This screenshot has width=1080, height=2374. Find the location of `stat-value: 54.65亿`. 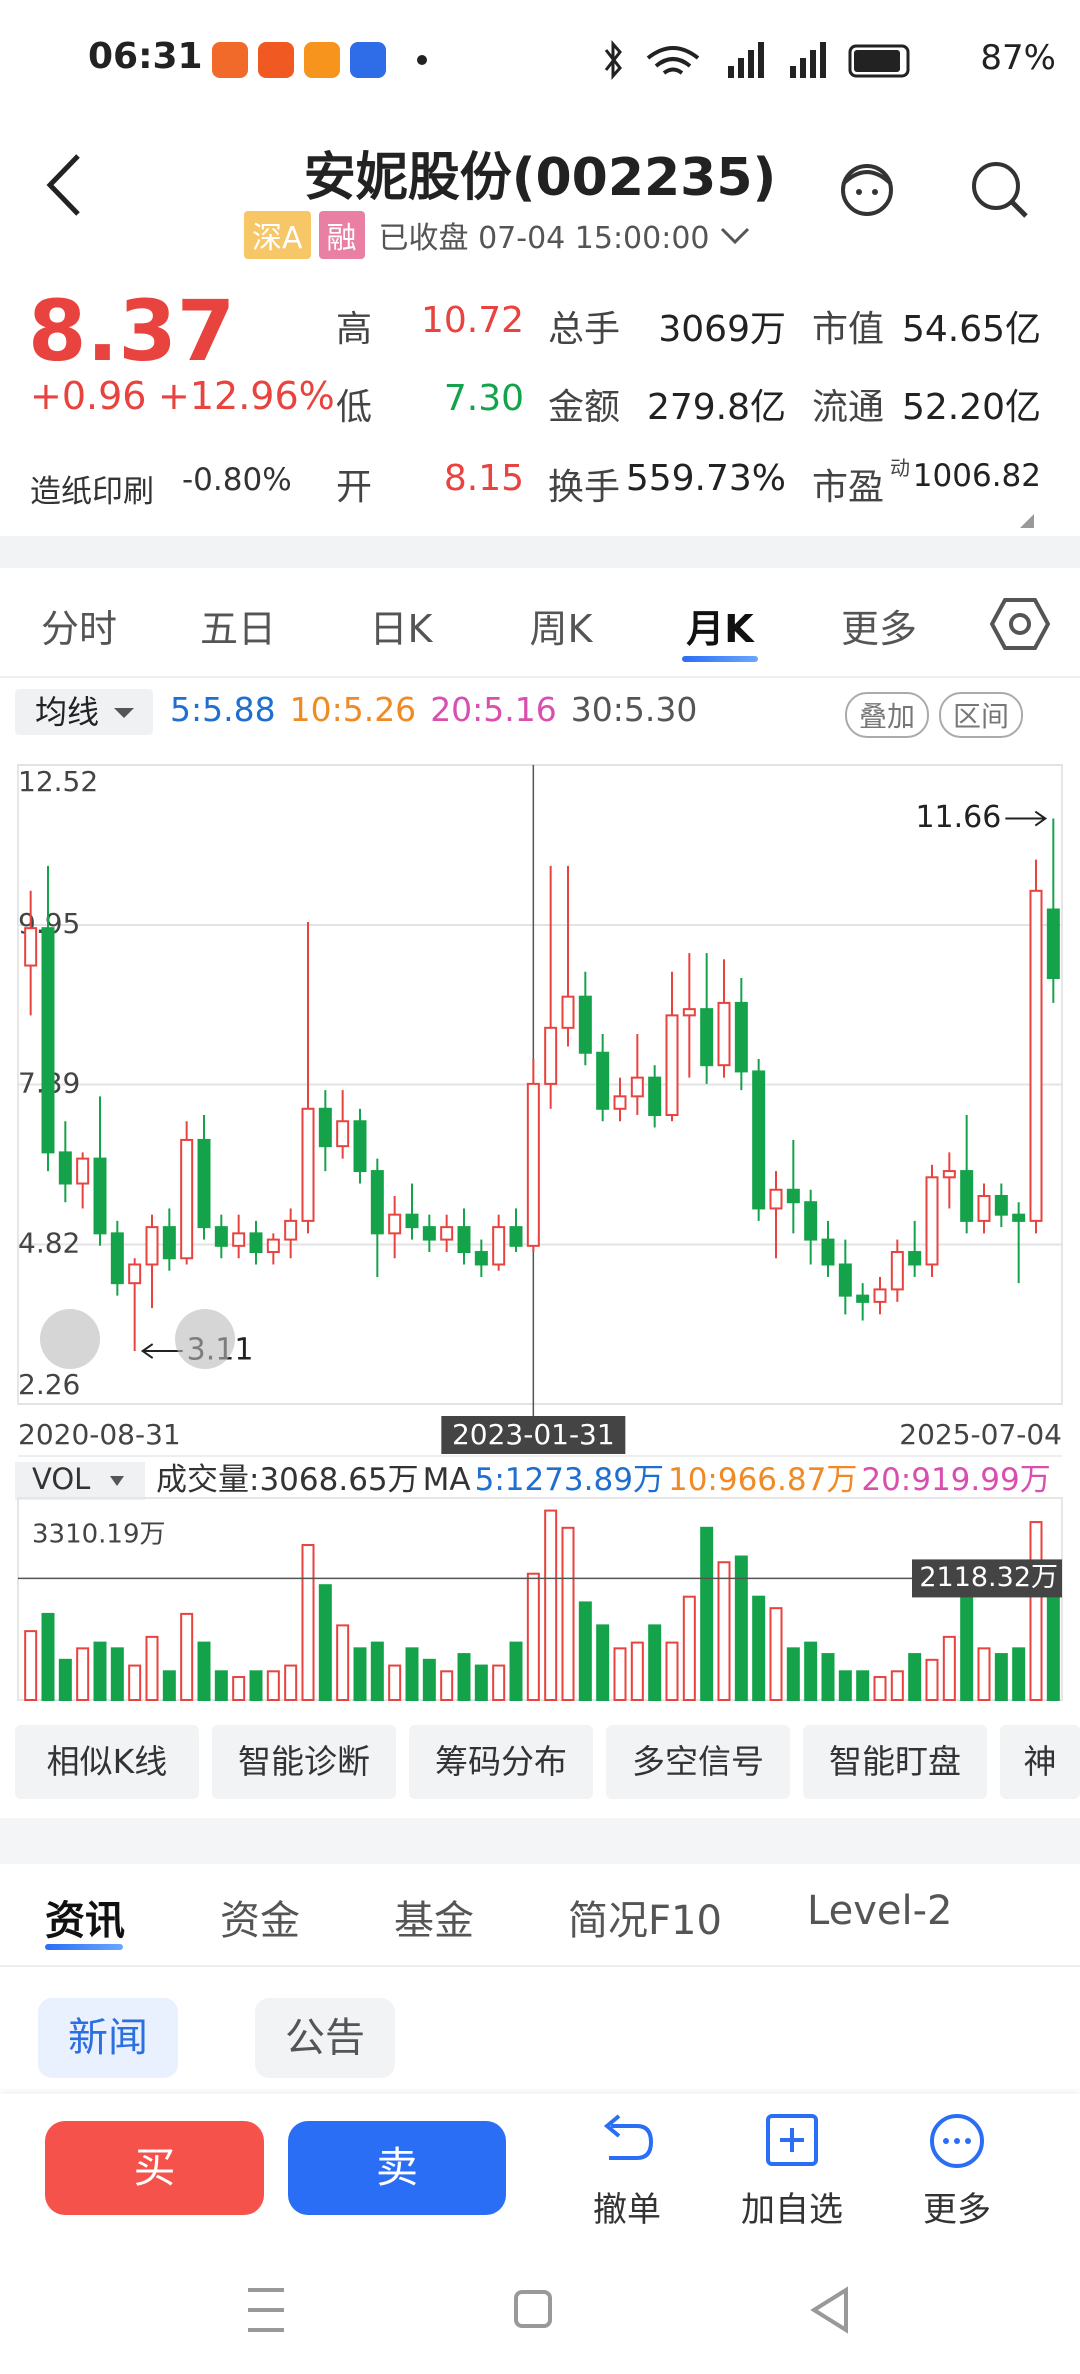

stat-value: 54.65亿 is located at coordinates (971, 329).